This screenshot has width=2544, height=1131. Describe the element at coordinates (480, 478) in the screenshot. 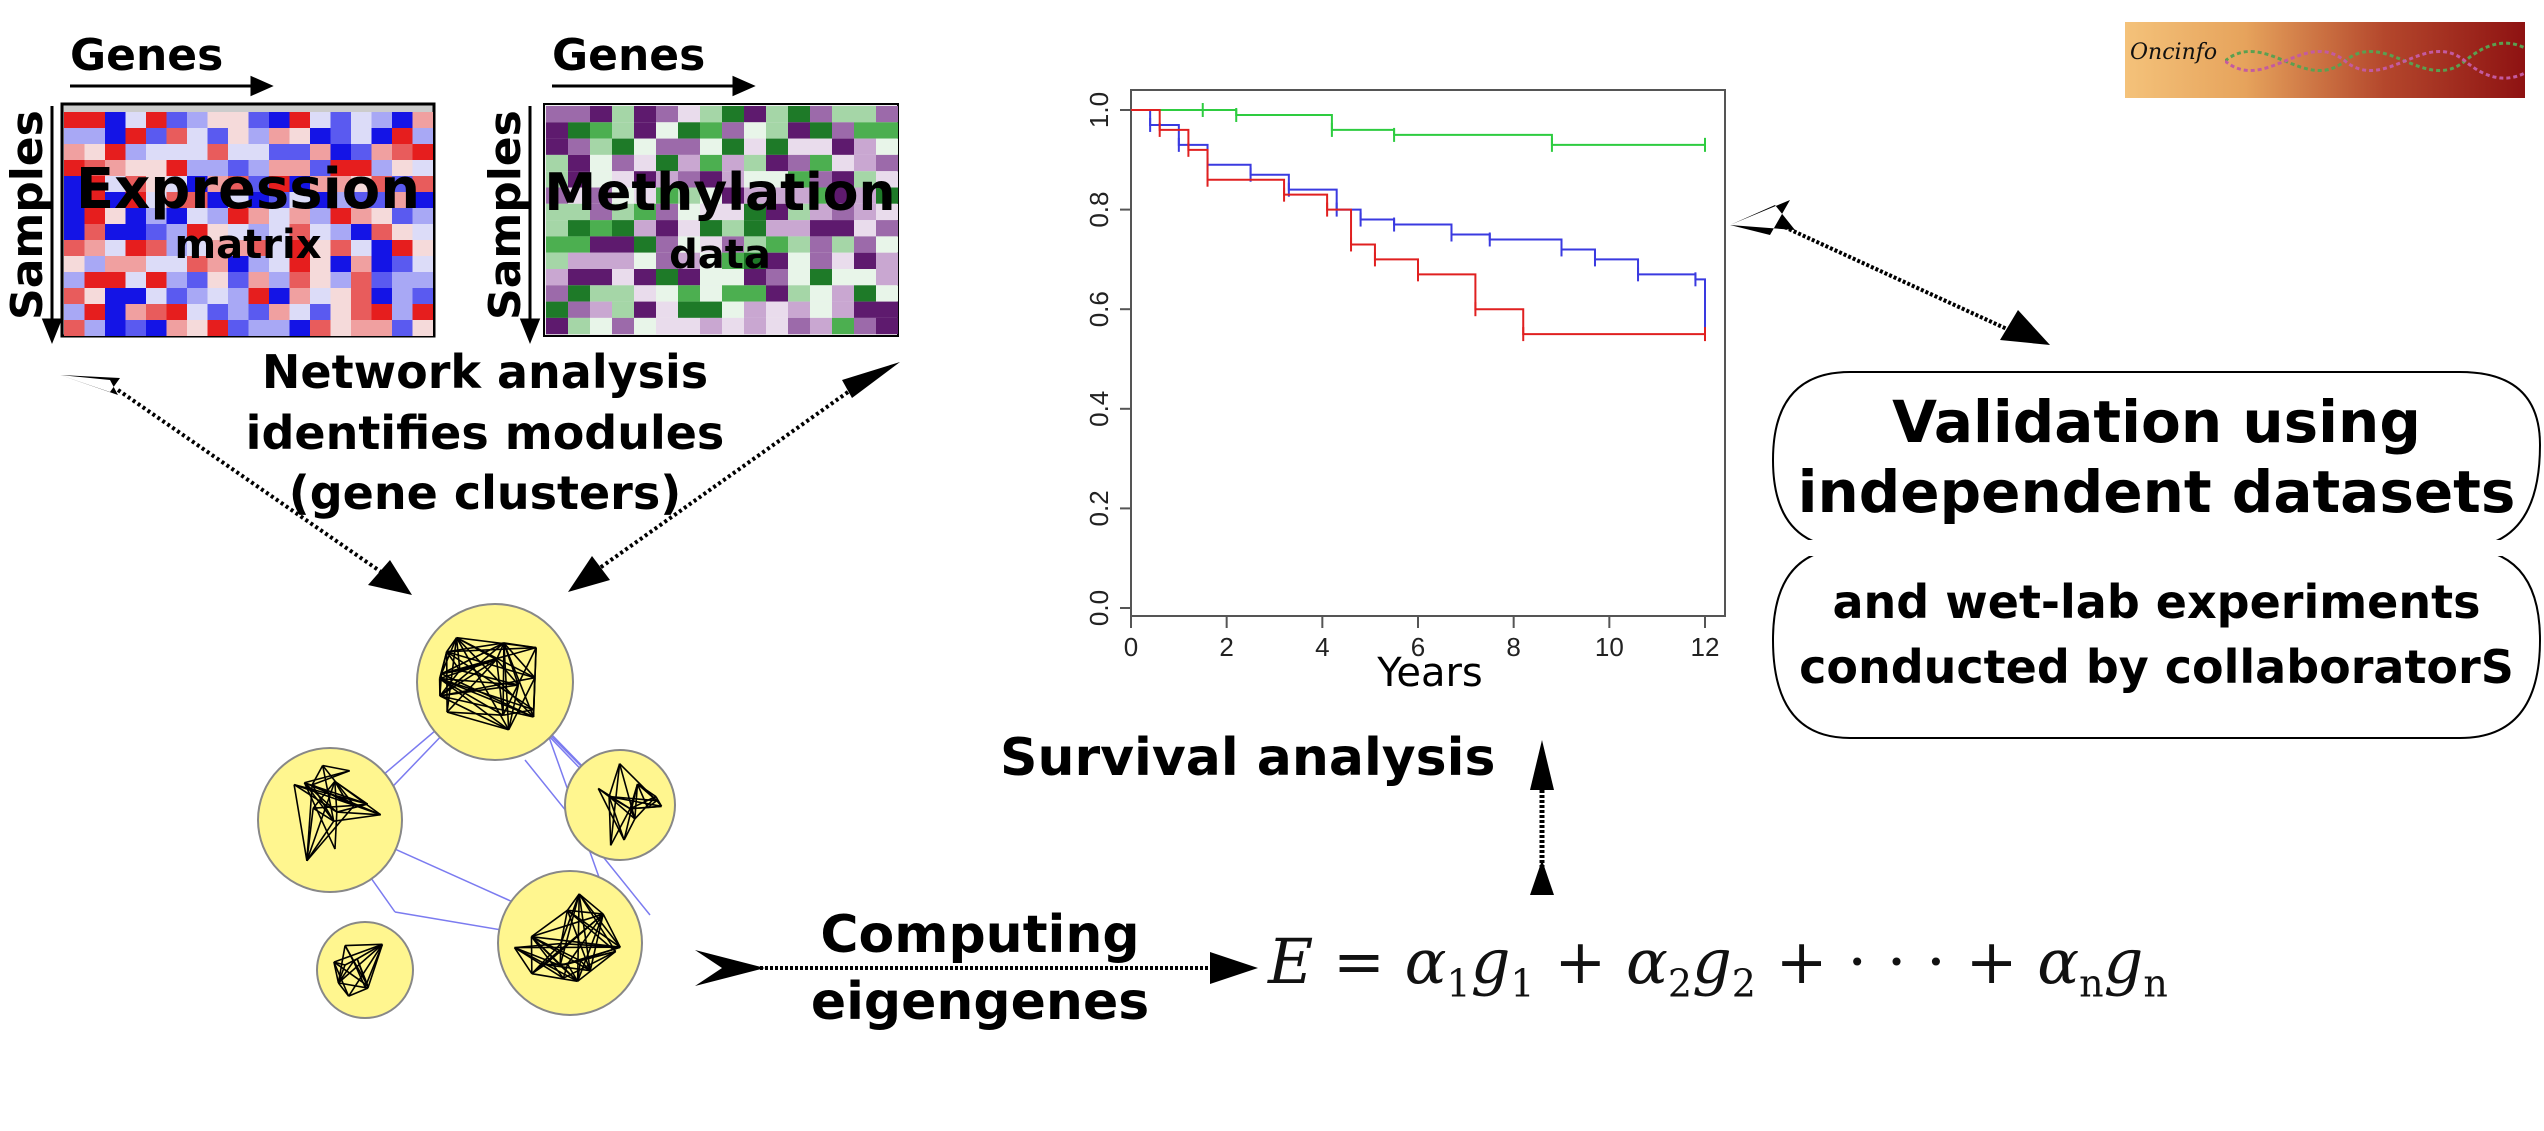

I see `arrows-to-network` at that location.